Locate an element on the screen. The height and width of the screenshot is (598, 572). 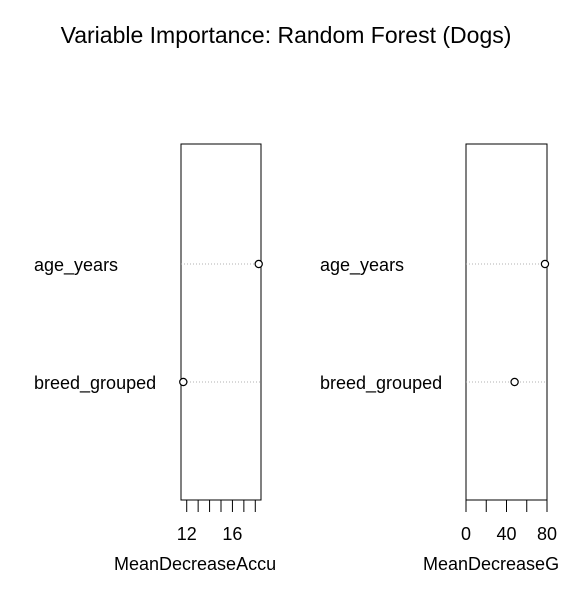
panel-1-point-breed_grouped is located at coordinates (183, 382).